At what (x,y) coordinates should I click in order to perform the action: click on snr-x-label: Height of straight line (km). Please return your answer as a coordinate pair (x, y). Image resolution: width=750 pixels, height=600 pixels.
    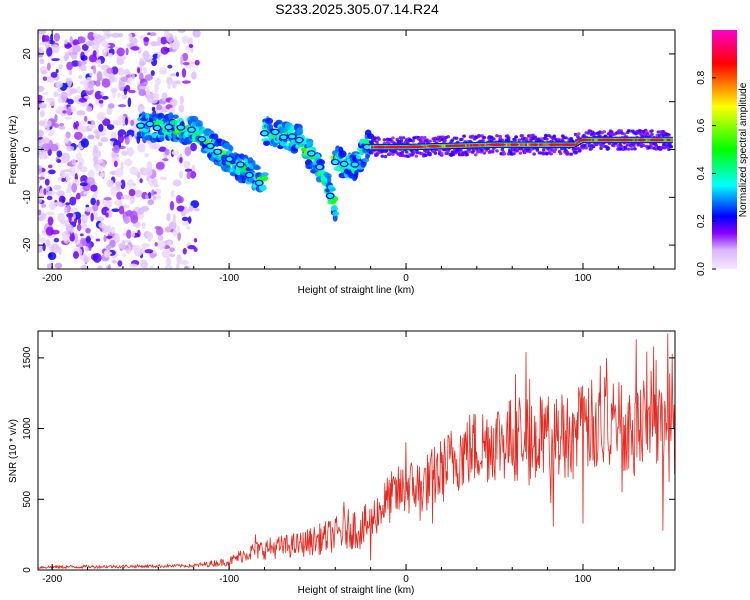
    Looking at the image, I should click on (356, 590).